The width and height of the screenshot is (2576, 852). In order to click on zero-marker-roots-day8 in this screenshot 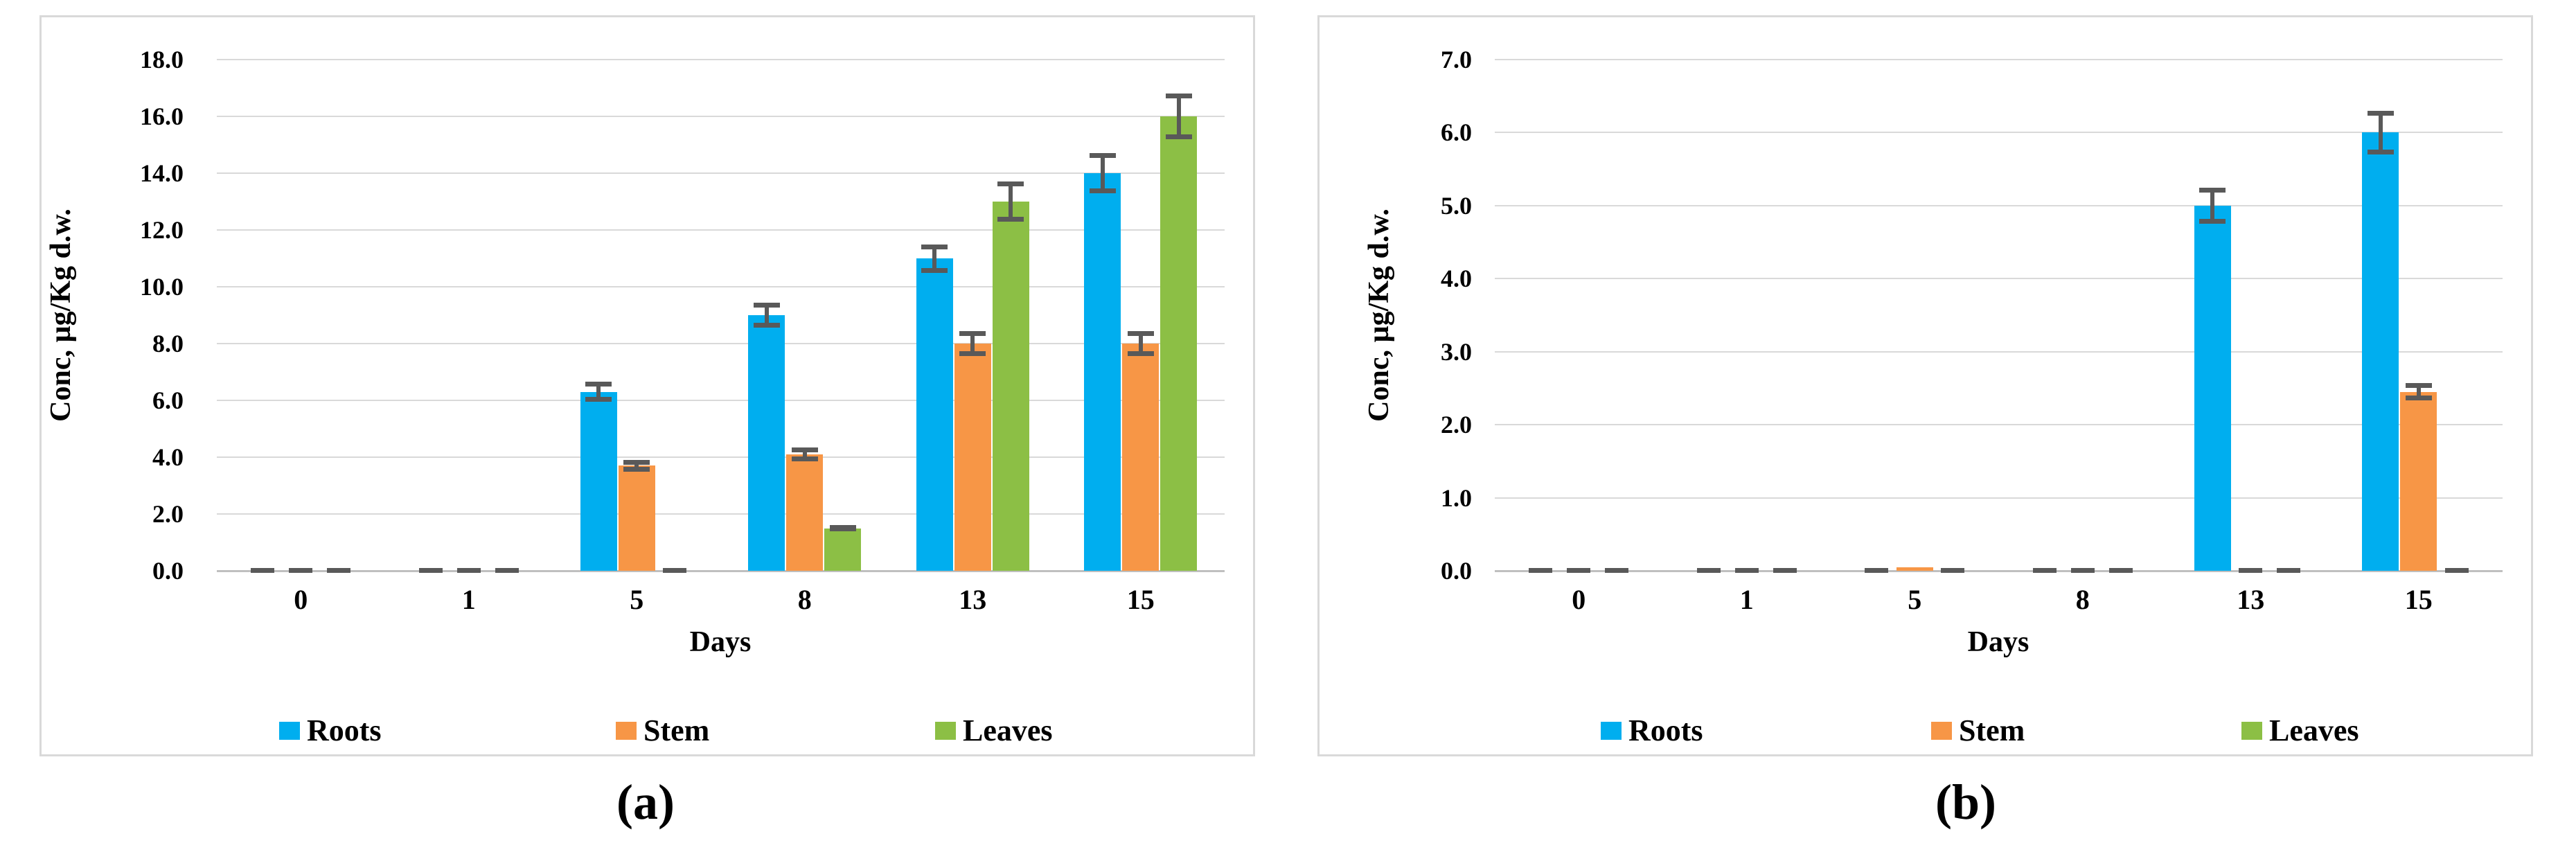, I will do `click(2044, 570)`.